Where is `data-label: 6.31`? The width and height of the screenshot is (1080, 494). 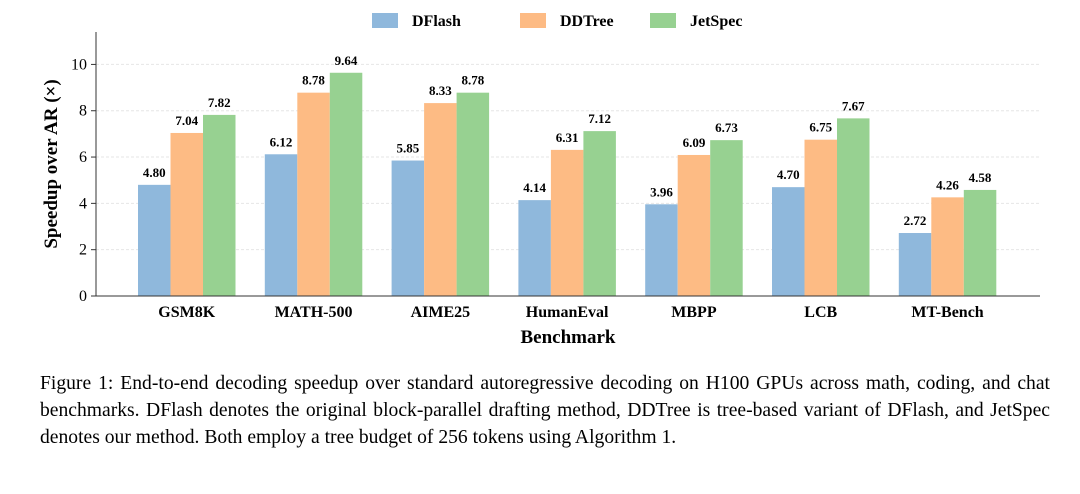
data-label: 6.31 is located at coordinates (567, 137).